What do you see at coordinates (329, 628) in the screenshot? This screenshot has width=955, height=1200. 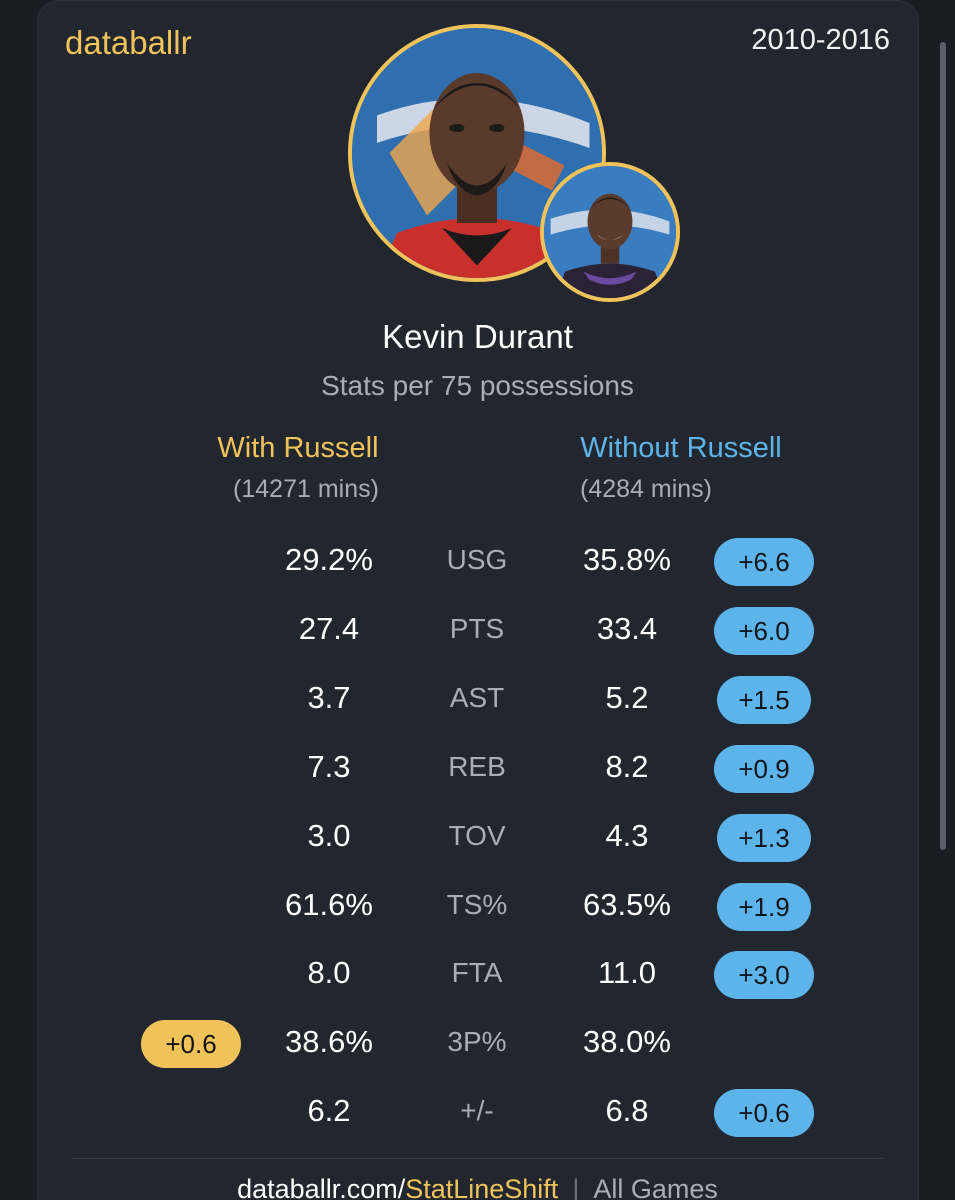 I see `with-value: 27.4` at bounding box center [329, 628].